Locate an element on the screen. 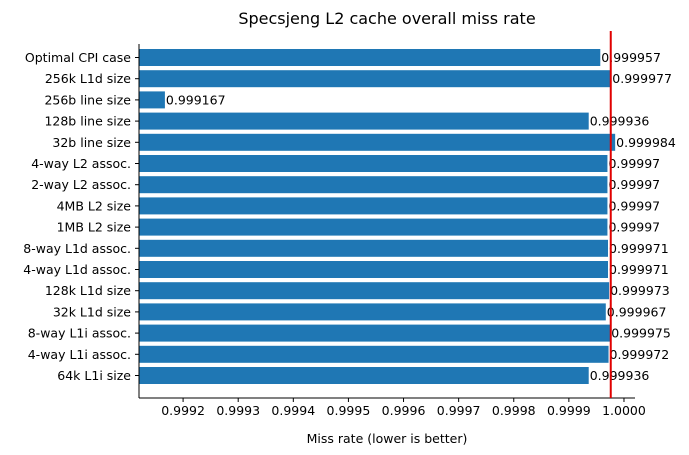  y-tick-label: Optimal CPI case is located at coordinates (78, 57).